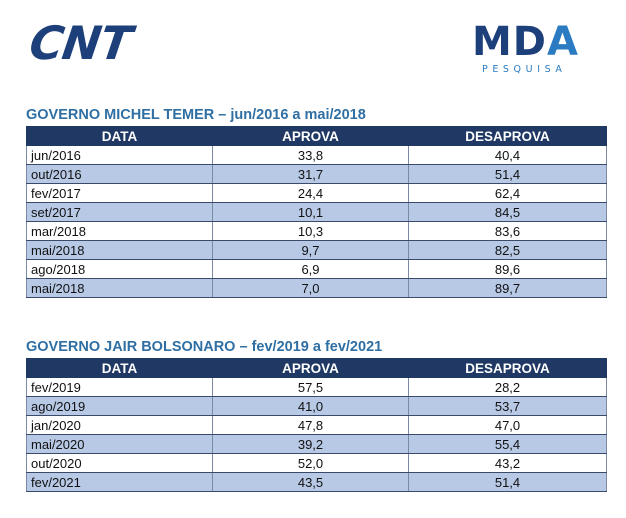  What do you see at coordinates (507, 231) in the screenshot?
I see `cell-desaprova: 83,6` at bounding box center [507, 231].